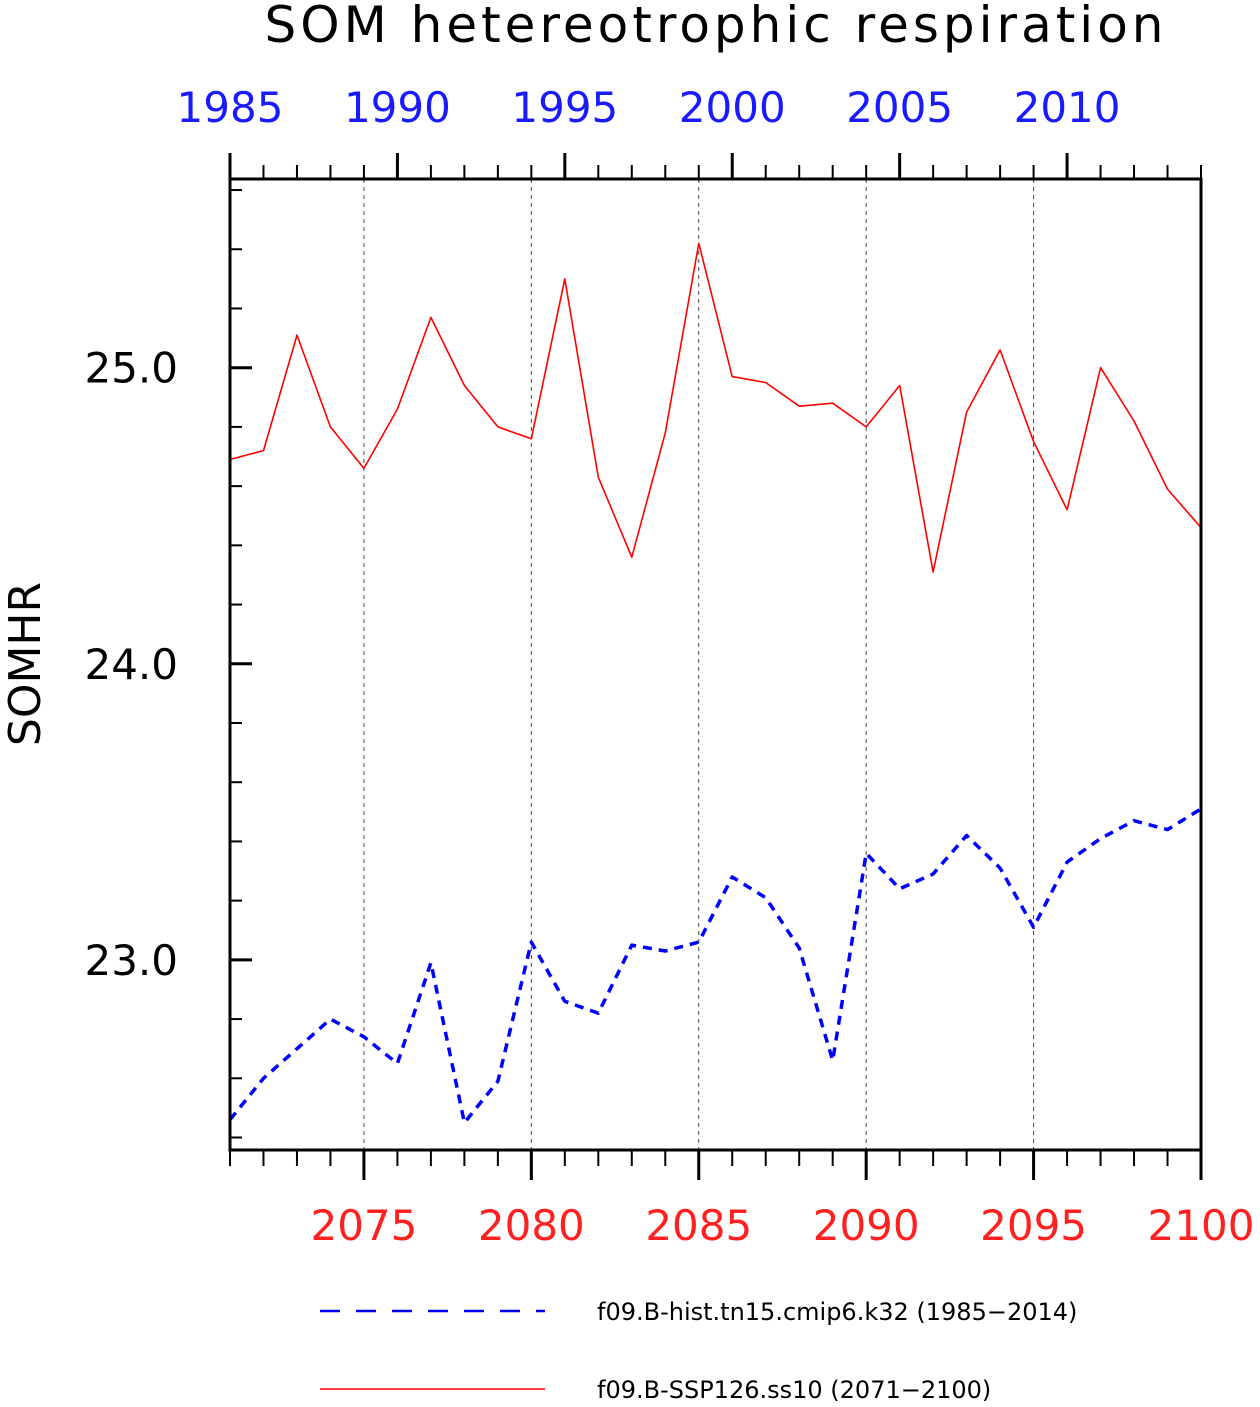 This screenshot has height=1407, width=1260. I want to click on bottom-x-label-2080: 2080, so click(531, 1225).